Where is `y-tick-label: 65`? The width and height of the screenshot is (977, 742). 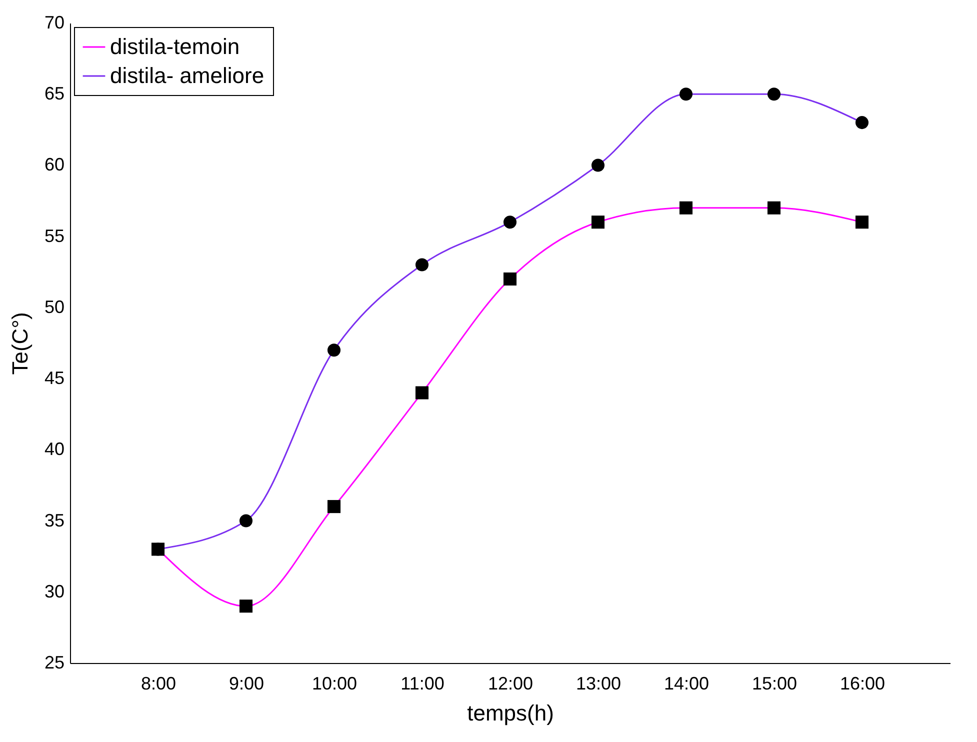 y-tick-label: 65 is located at coordinates (54, 94).